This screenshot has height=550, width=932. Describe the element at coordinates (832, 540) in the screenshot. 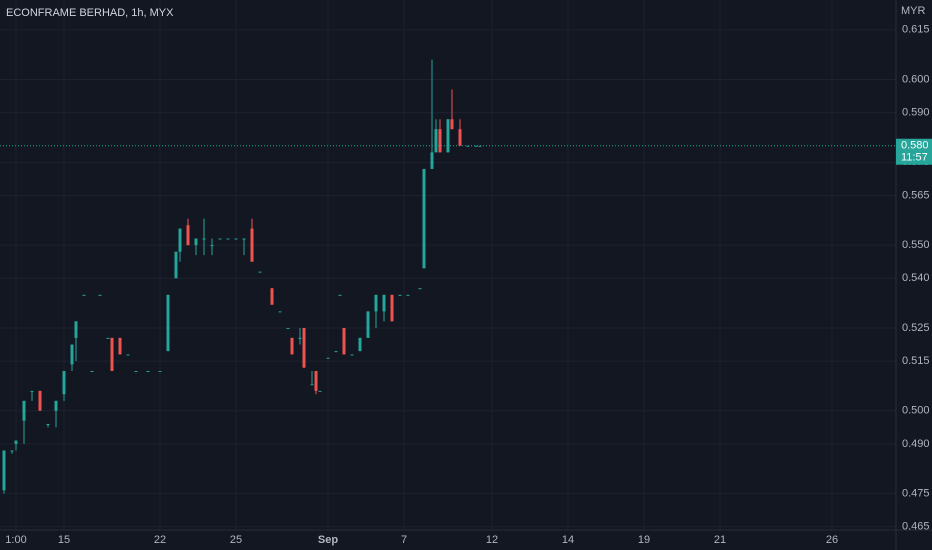

I see `x-tick-label: 26` at that location.